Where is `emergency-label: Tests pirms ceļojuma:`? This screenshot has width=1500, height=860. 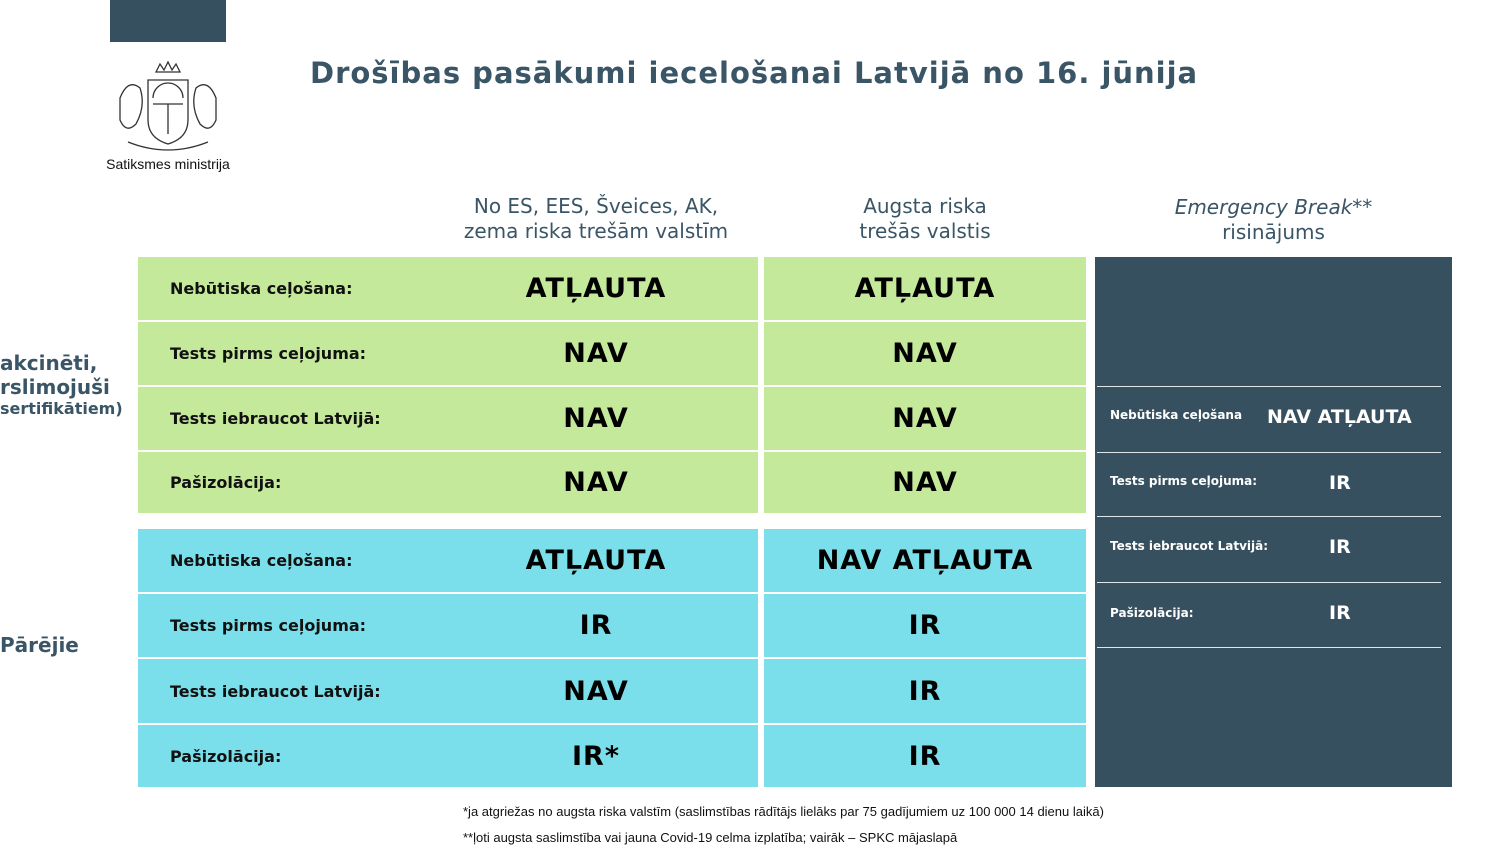 emergency-label: Tests pirms ceļojuma: is located at coordinates (1184, 481).